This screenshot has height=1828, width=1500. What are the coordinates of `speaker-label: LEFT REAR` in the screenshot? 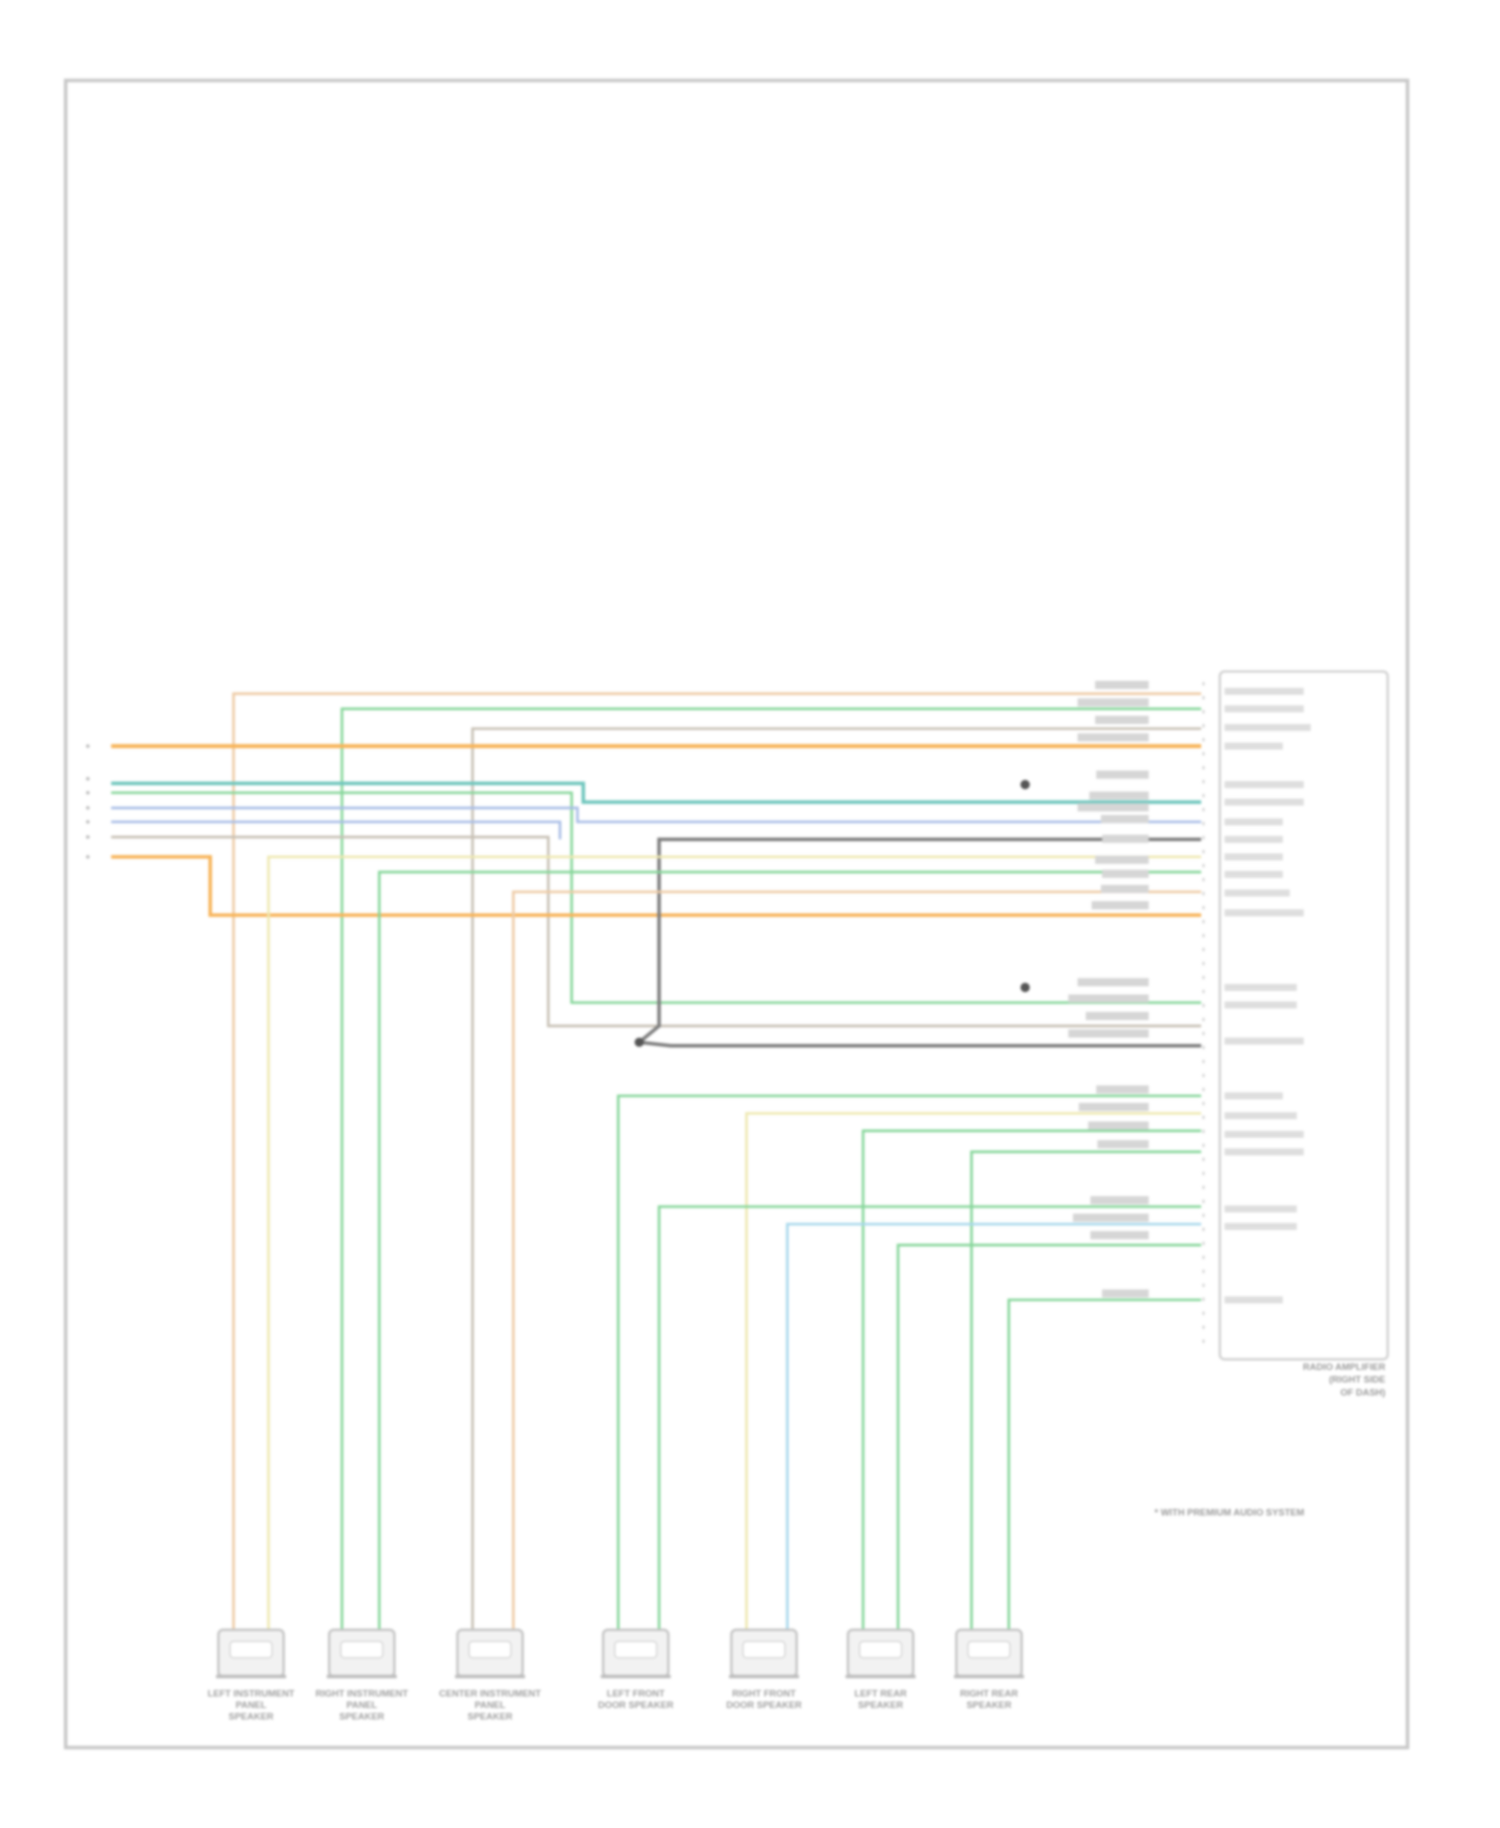 It's located at (880, 1693).